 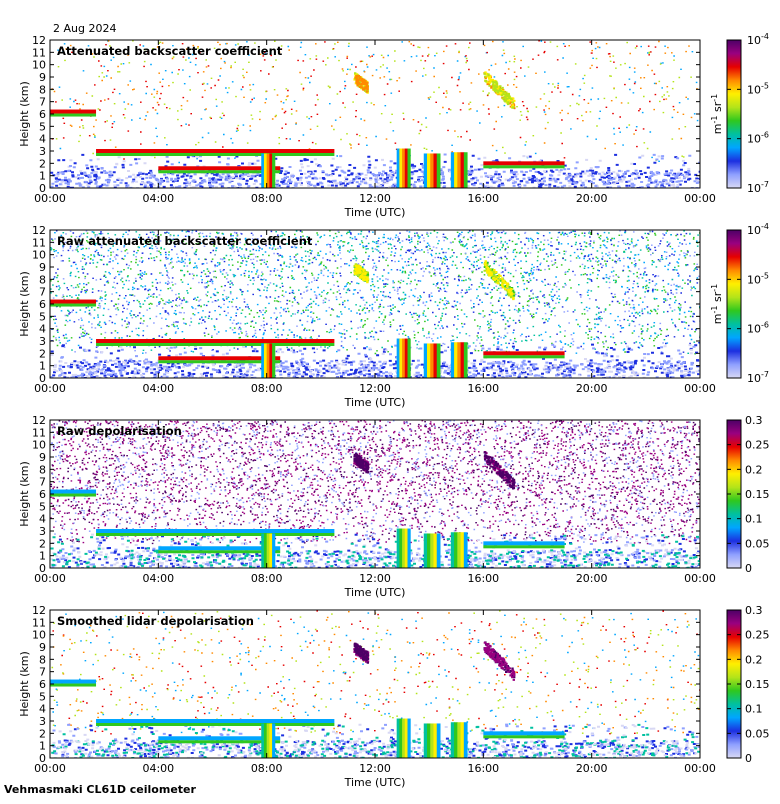 I want to click on colorbar-tick-label: 10⁻⁵, so click(x=758, y=88).